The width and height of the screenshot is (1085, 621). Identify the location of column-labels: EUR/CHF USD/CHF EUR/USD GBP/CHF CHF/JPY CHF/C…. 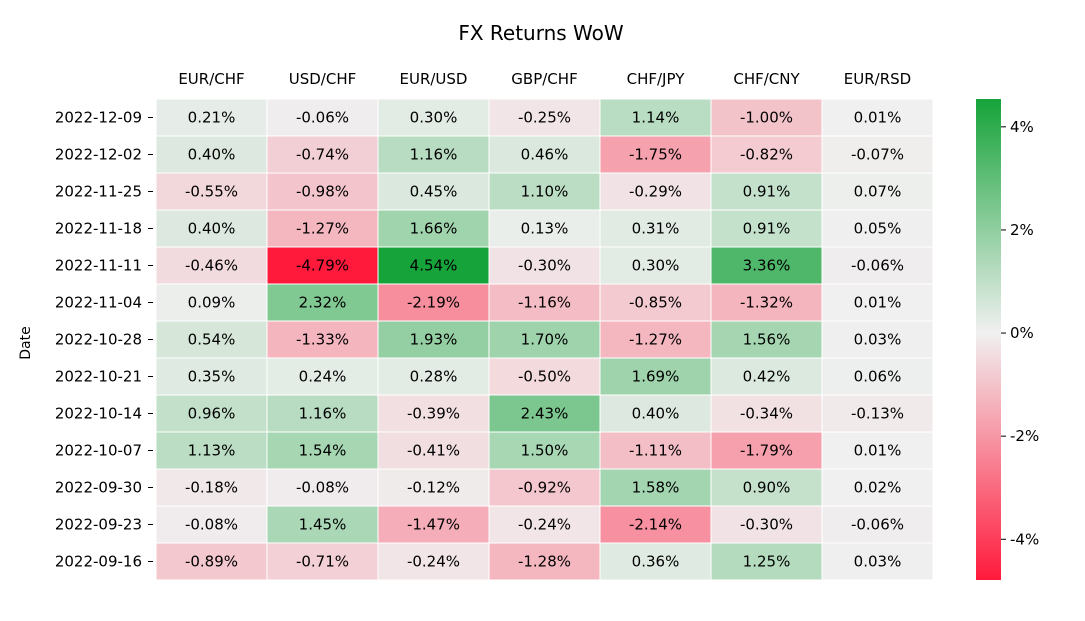
(544, 79).